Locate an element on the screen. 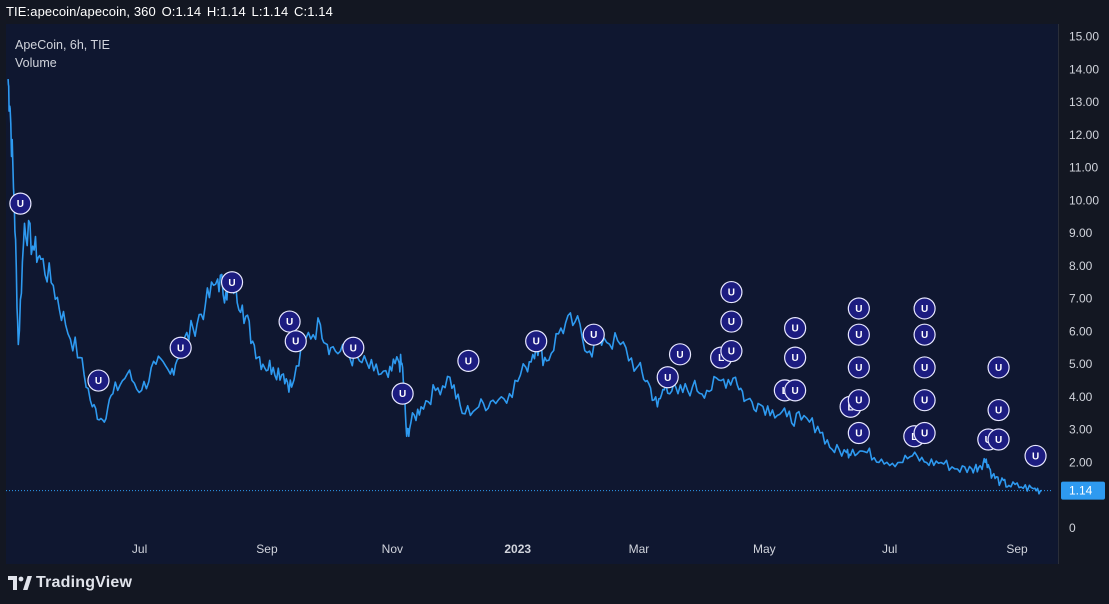 The image size is (1109, 604). brand-logo: TradingView is located at coordinates (70, 583).